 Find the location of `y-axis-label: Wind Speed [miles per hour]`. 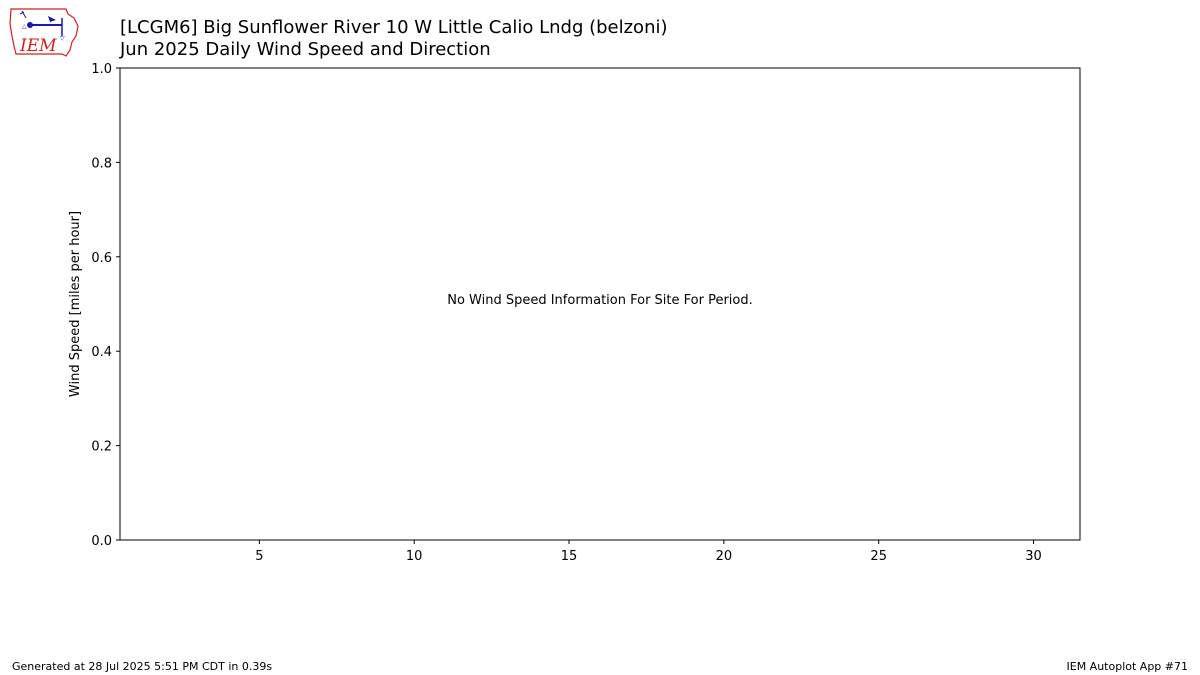

y-axis-label: Wind Speed [miles per hour] is located at coordinates (75, 304).